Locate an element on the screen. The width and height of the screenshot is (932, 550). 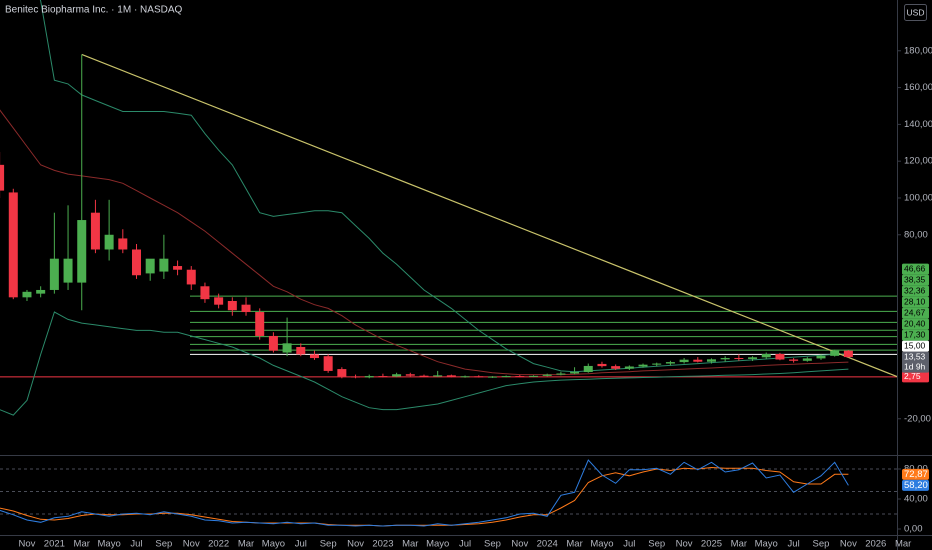
price-label: 20,40 is located at coordinates (915, 323).